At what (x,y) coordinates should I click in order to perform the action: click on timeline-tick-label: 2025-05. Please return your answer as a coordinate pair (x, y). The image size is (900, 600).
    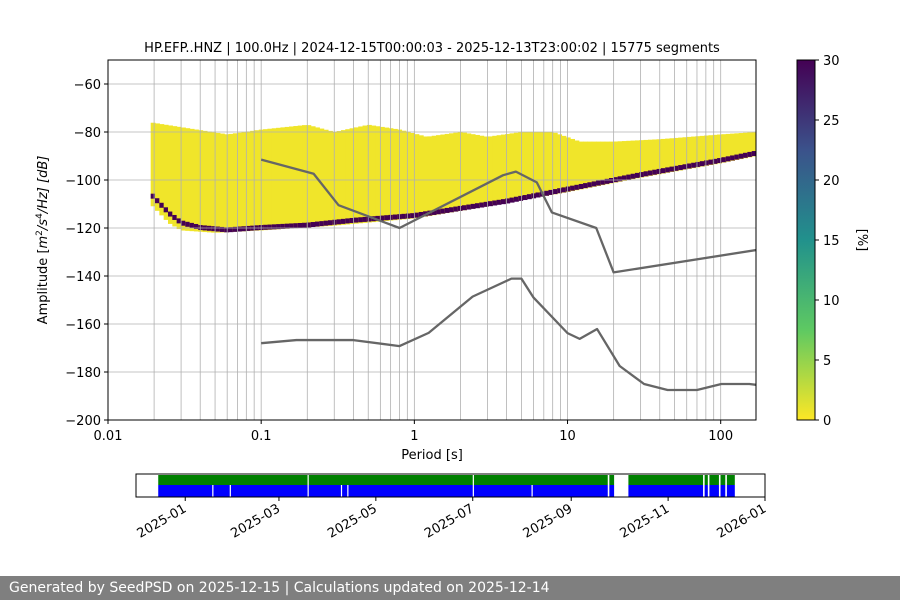
    Looking at the image, I should click on (352, 521).